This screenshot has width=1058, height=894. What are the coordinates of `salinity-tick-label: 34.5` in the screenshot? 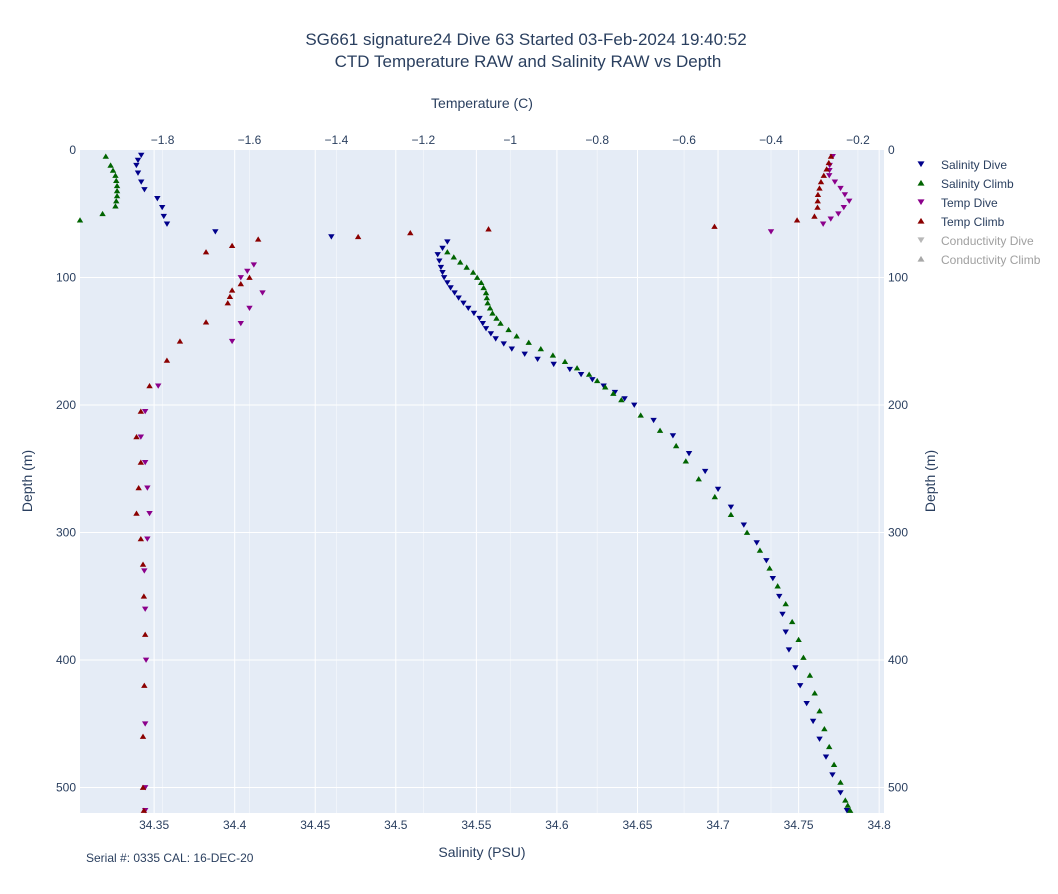 It's located at (396, 825).